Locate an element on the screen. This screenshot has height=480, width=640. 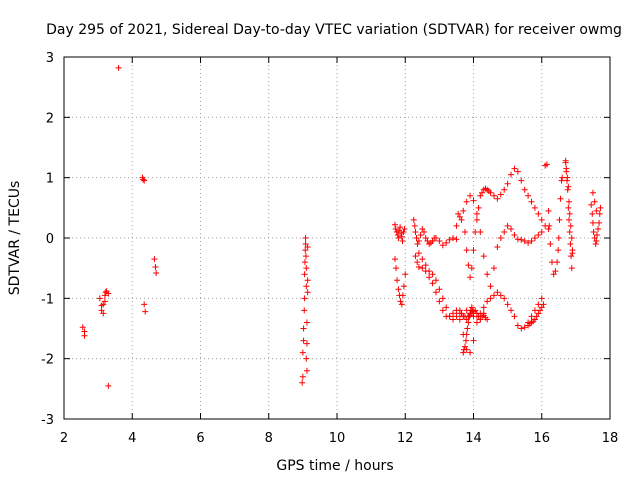
y-axis-label: SDTVAR / TECUs is located at coordinates (15, 238).